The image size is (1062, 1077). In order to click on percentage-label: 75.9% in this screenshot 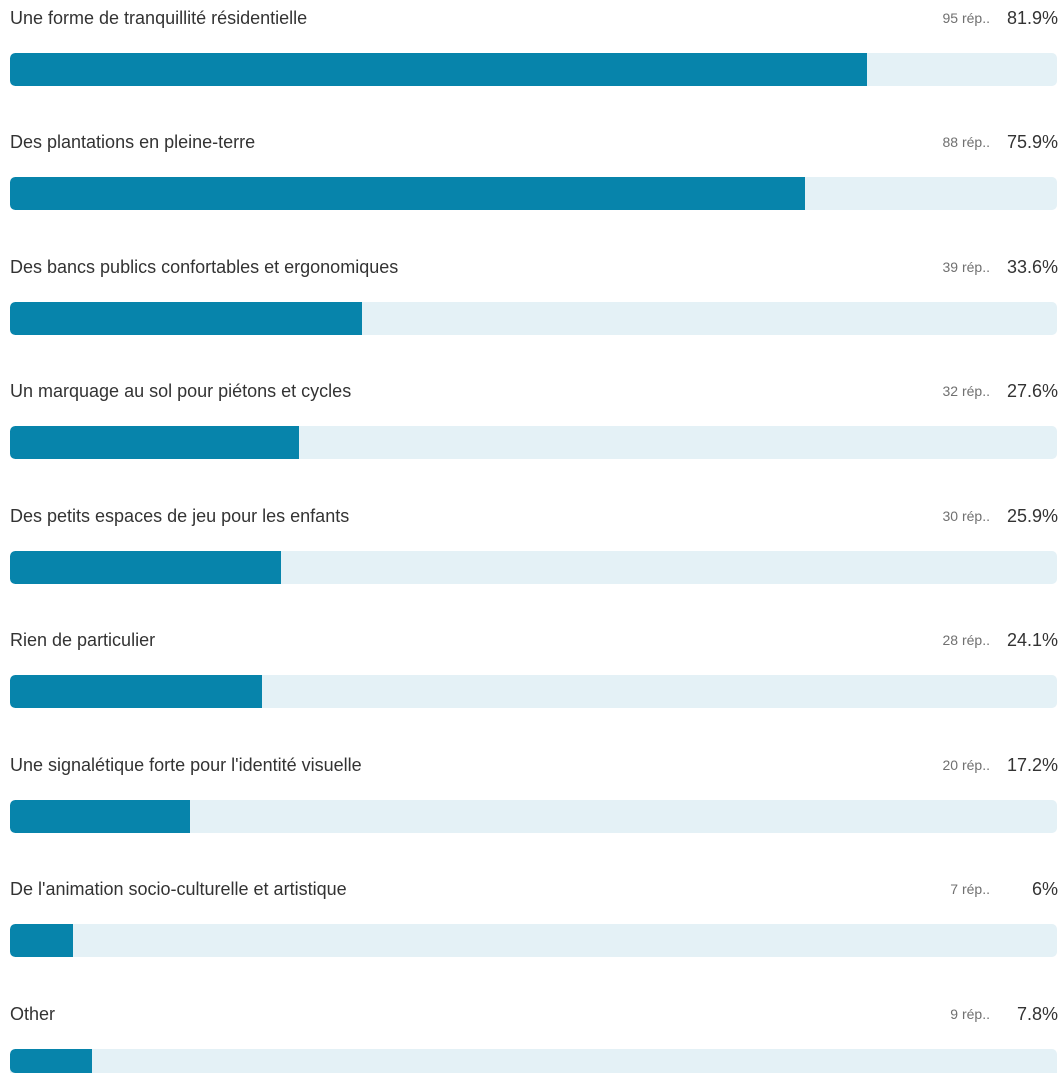, I will do `click(1032, 141)`.